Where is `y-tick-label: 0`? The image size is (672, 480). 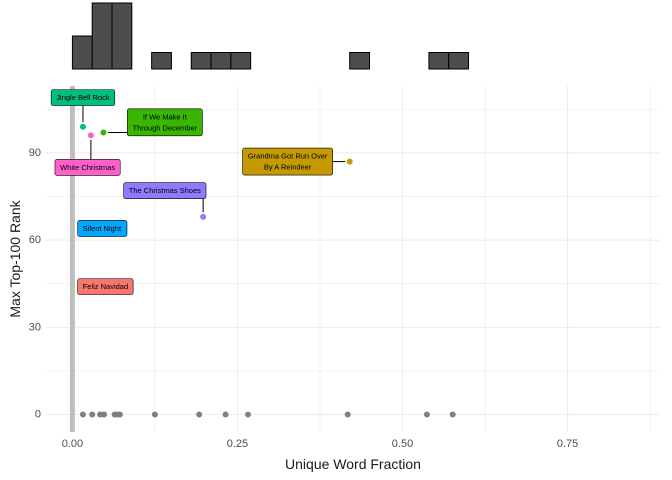 y-tick-label: 0 is located at coordinates (38, 415).